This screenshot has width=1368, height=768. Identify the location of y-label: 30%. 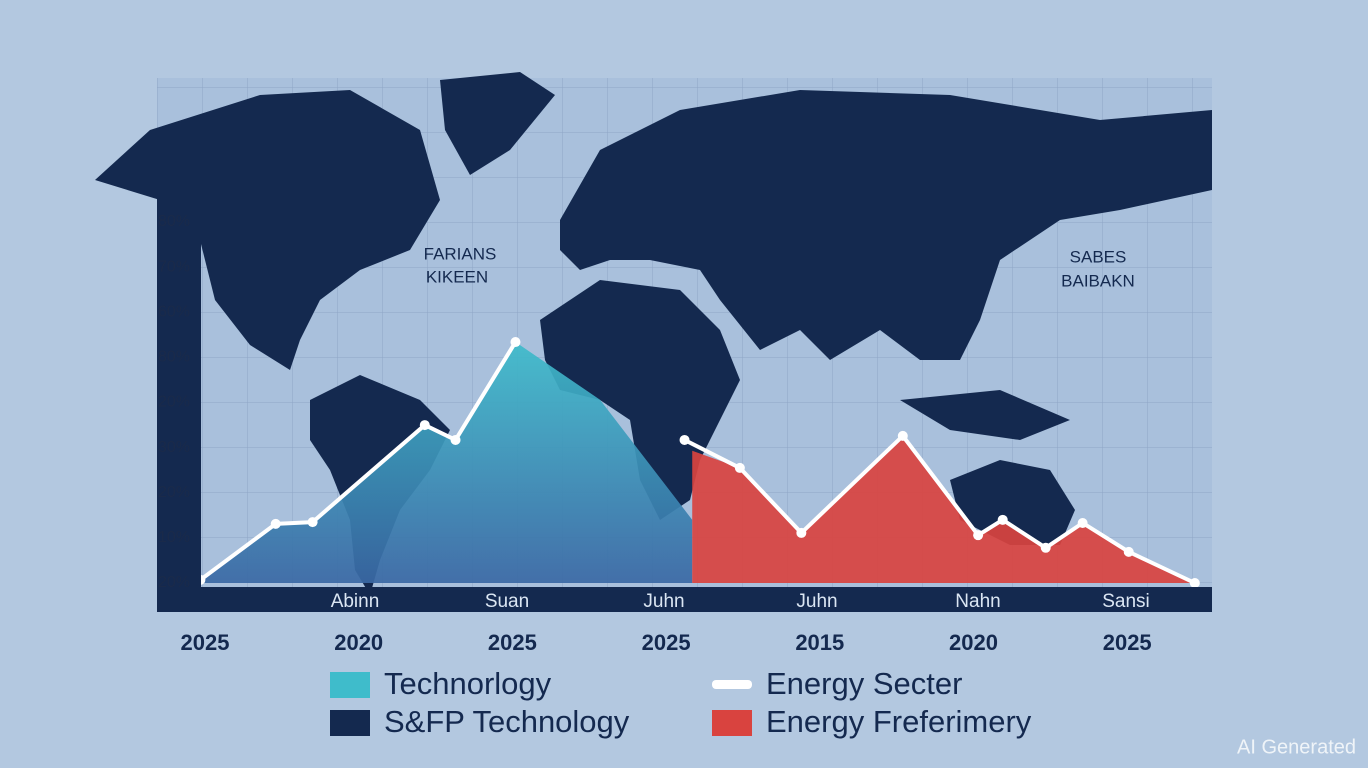
(174, 447).